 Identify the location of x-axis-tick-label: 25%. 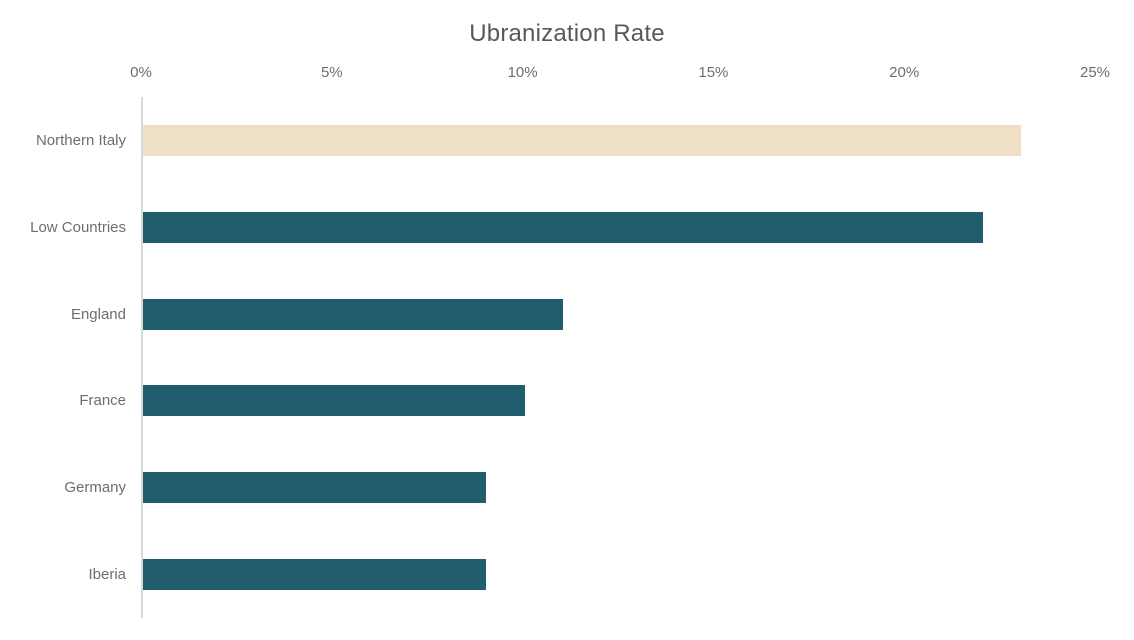
(1095, 72).